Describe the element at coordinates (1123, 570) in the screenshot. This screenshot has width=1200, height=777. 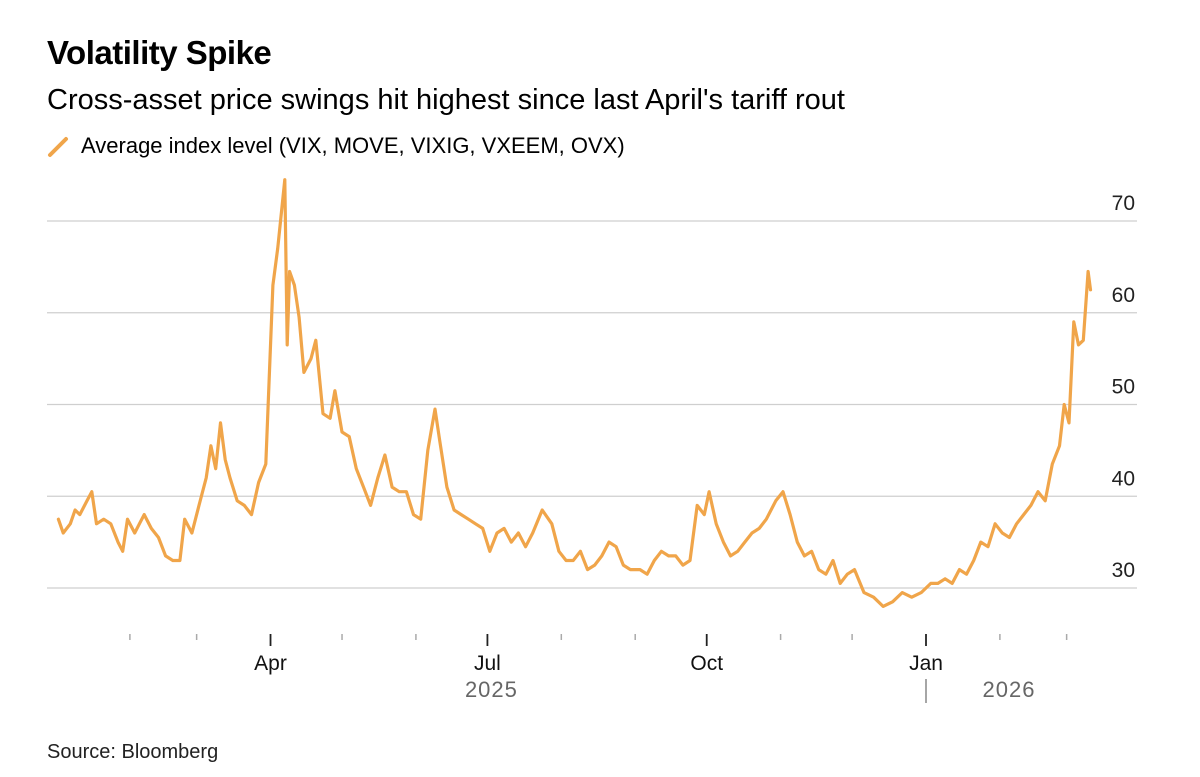
I see `y-tick-label-30: 30` at that location.